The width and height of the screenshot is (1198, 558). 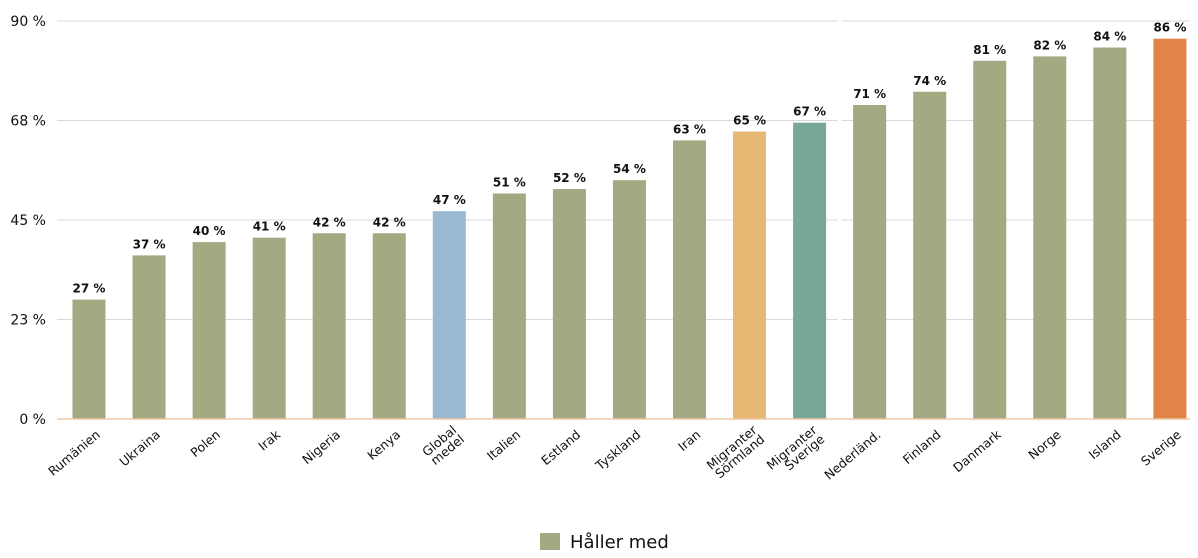 What do you see at coordinates (689, 440) in the screenshot?
I see `x-tick-label: Iran` at bounding box center [689, 440].